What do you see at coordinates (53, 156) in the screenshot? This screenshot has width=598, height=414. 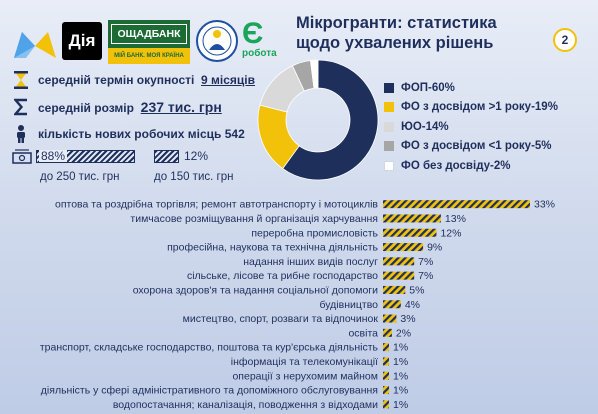 I see `share-pct-up-to-250: 88%` at bounding box center [53, 156].